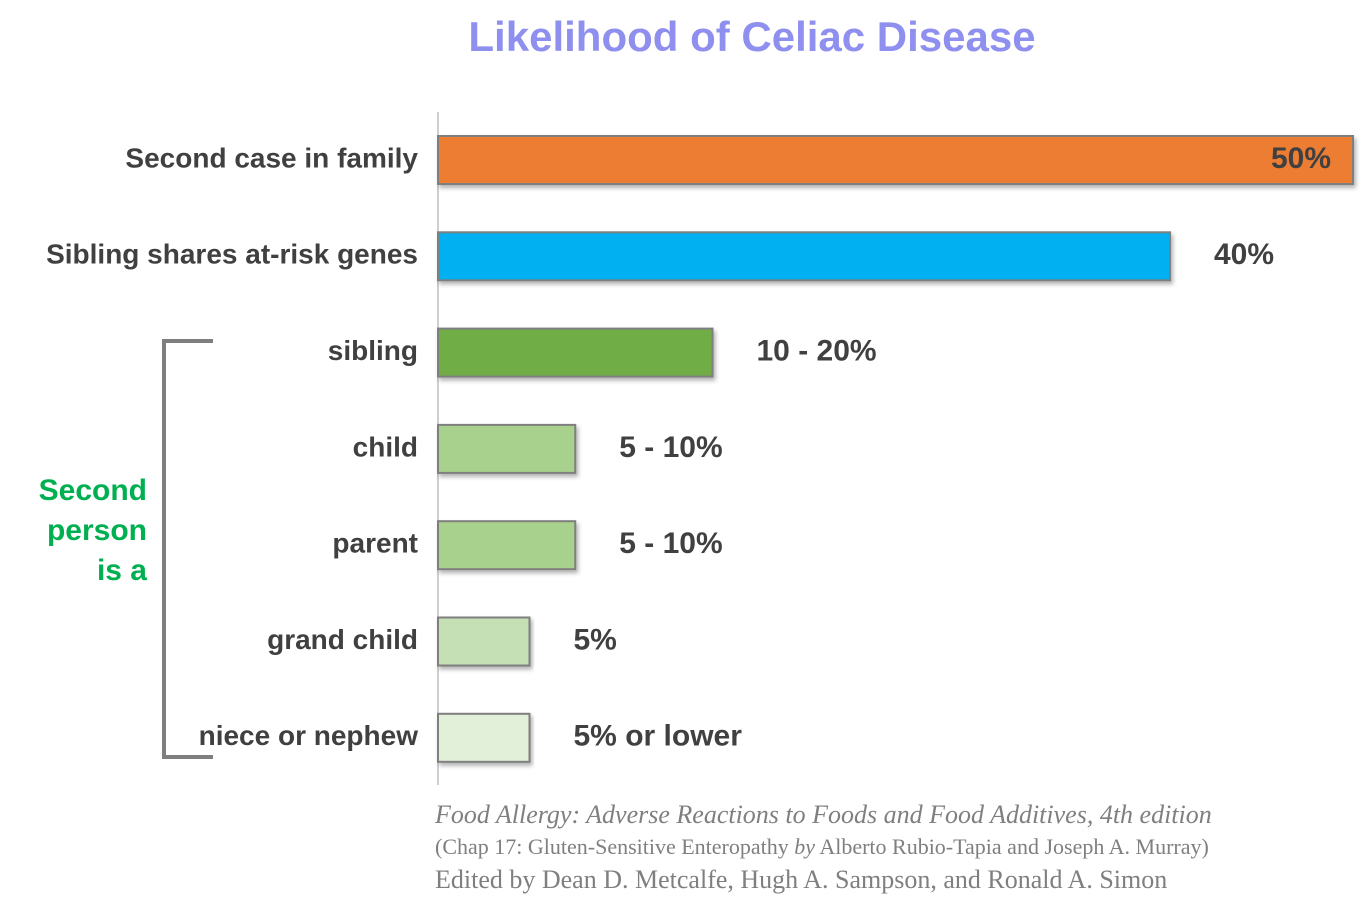 The image size is (1372, 916). Describe the element at coordinates (385, 446) in the screenshot. I see `category-label: child` at that location.